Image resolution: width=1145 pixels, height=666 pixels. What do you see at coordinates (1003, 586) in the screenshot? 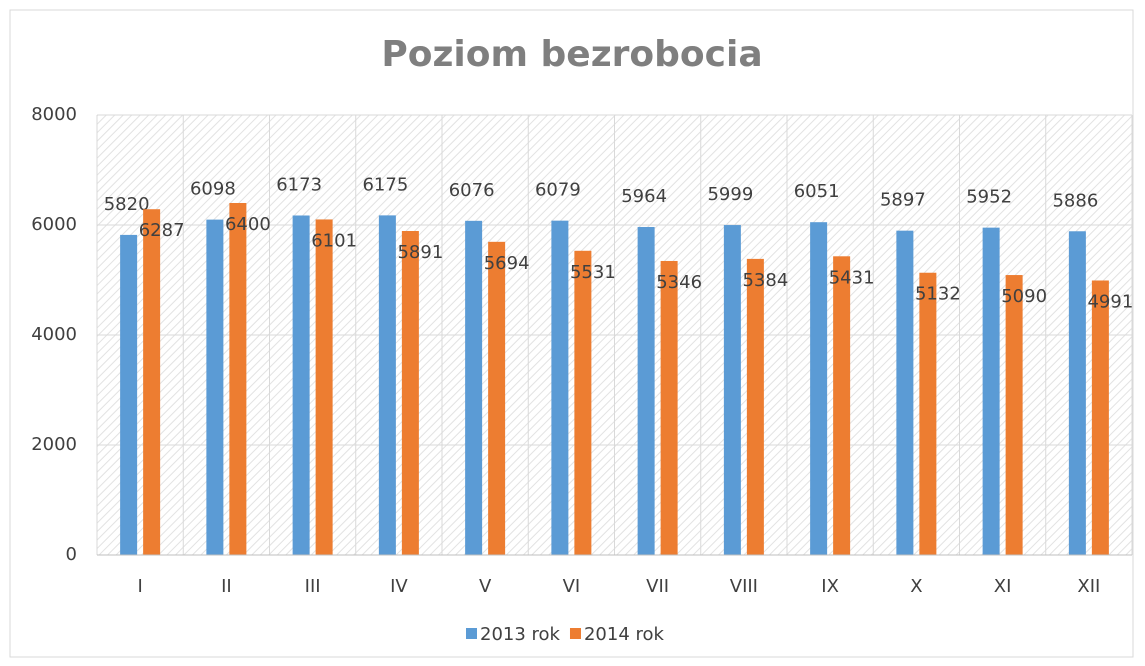
I see `x-tick-label: XI` at bounding box center [1003, 586].